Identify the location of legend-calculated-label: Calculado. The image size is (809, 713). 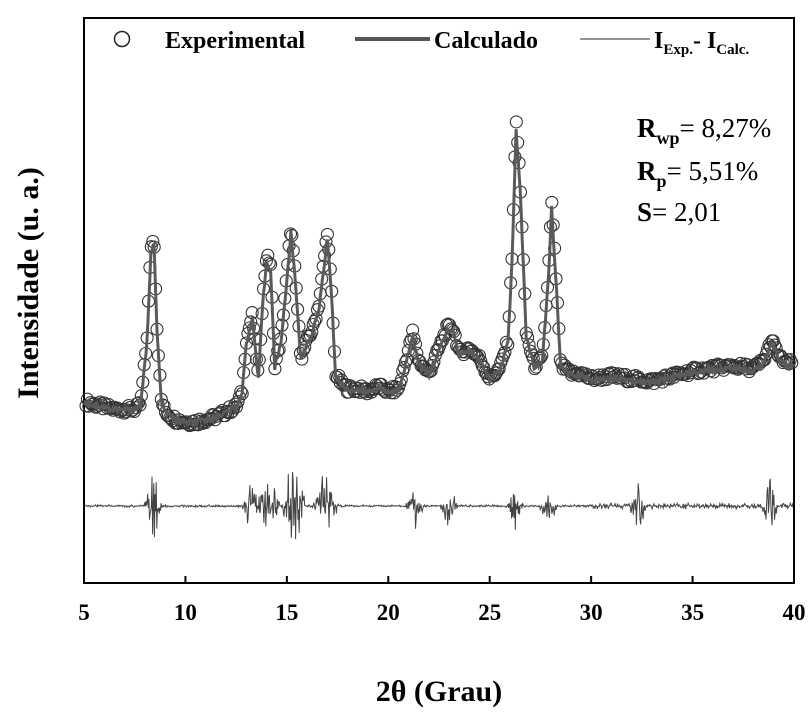
(486, 41).